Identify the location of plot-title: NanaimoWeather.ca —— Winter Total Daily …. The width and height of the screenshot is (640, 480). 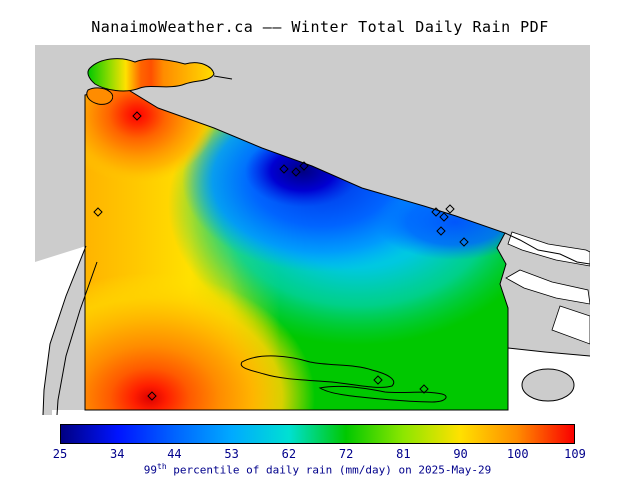
(320, 27).